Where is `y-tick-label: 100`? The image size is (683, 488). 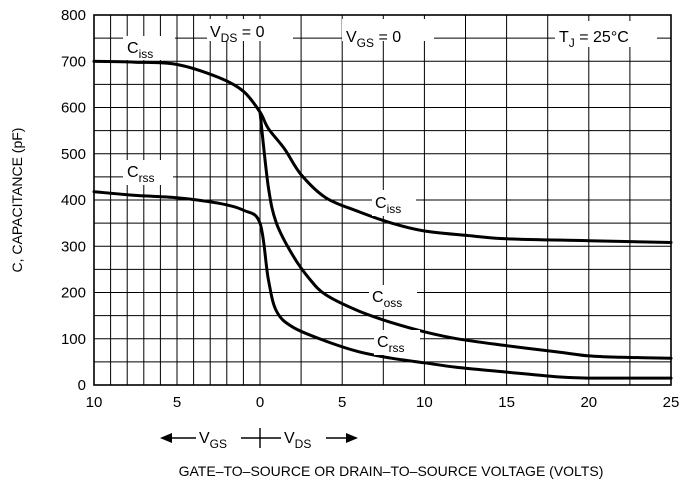
y-tick-label: 100 is located at coordinates (73, 339).